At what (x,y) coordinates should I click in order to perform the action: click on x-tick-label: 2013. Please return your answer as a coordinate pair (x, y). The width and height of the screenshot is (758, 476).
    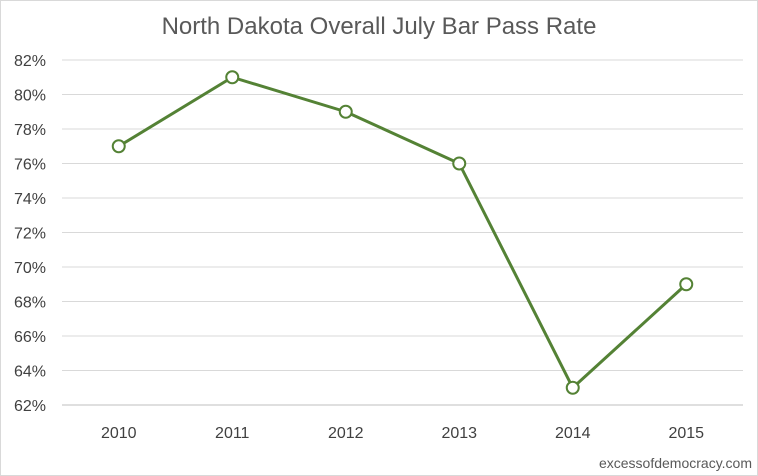
    Looking at the image, I should click on (459, 433).